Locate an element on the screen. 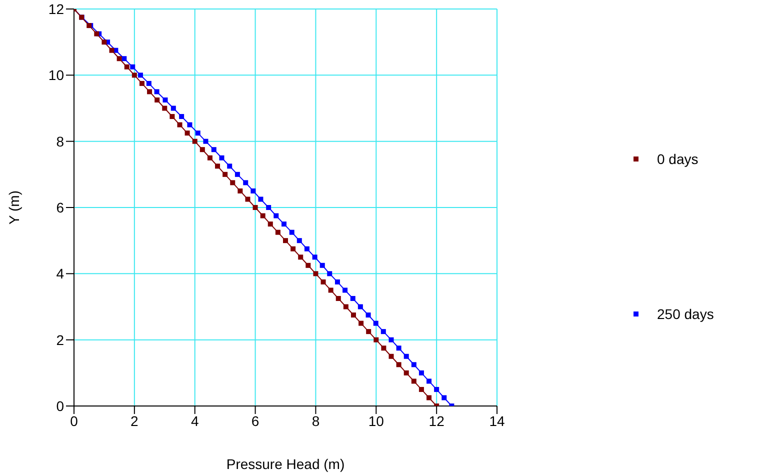  legend-label: 250 days is located at coordinates (685, 314).